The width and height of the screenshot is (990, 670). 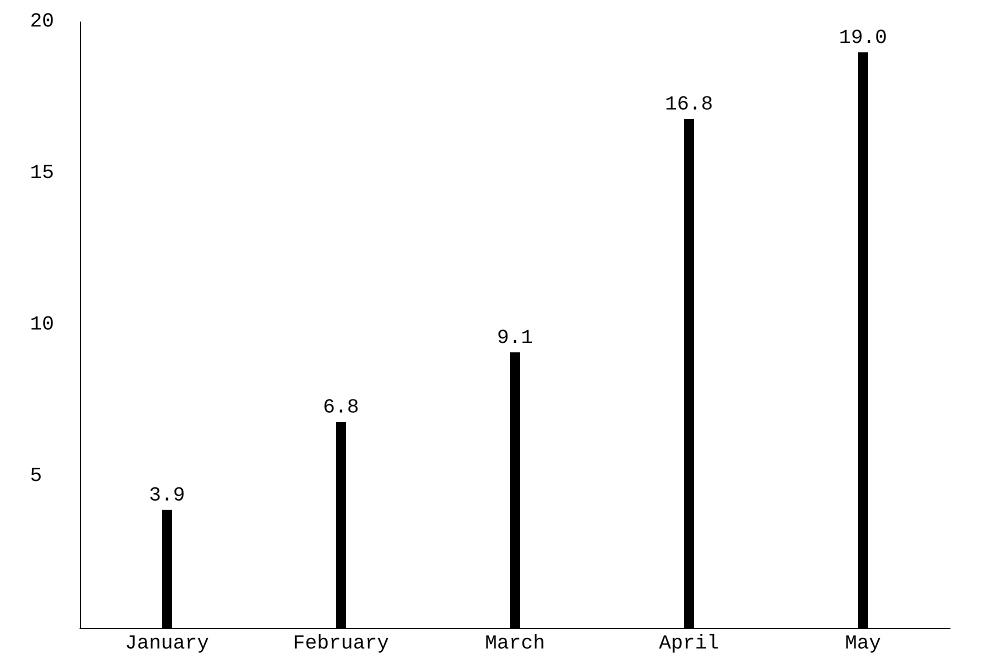 I want to click on x-tick-label: May, so click(x=863, y=644).